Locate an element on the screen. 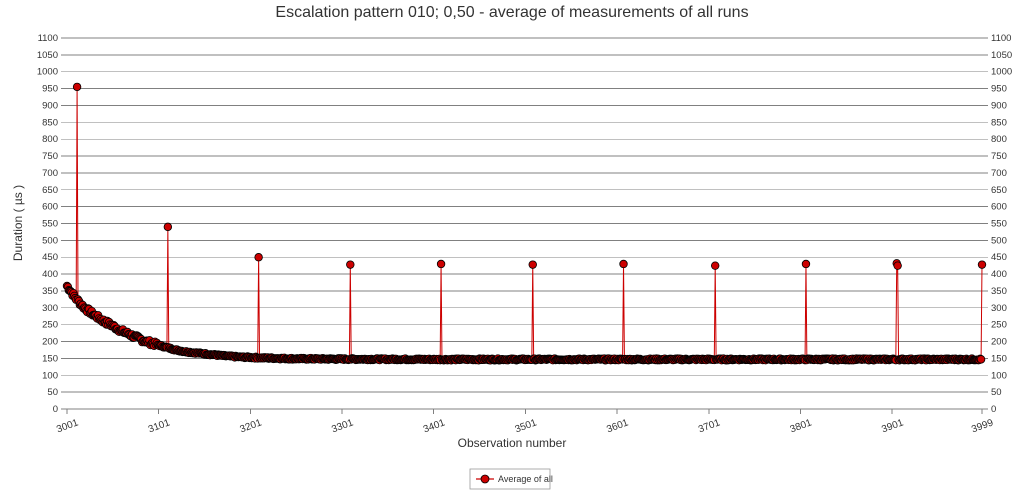 The image size is (1024, 493). y-tick-label-right: 150 is located at coordinates (999, 358).